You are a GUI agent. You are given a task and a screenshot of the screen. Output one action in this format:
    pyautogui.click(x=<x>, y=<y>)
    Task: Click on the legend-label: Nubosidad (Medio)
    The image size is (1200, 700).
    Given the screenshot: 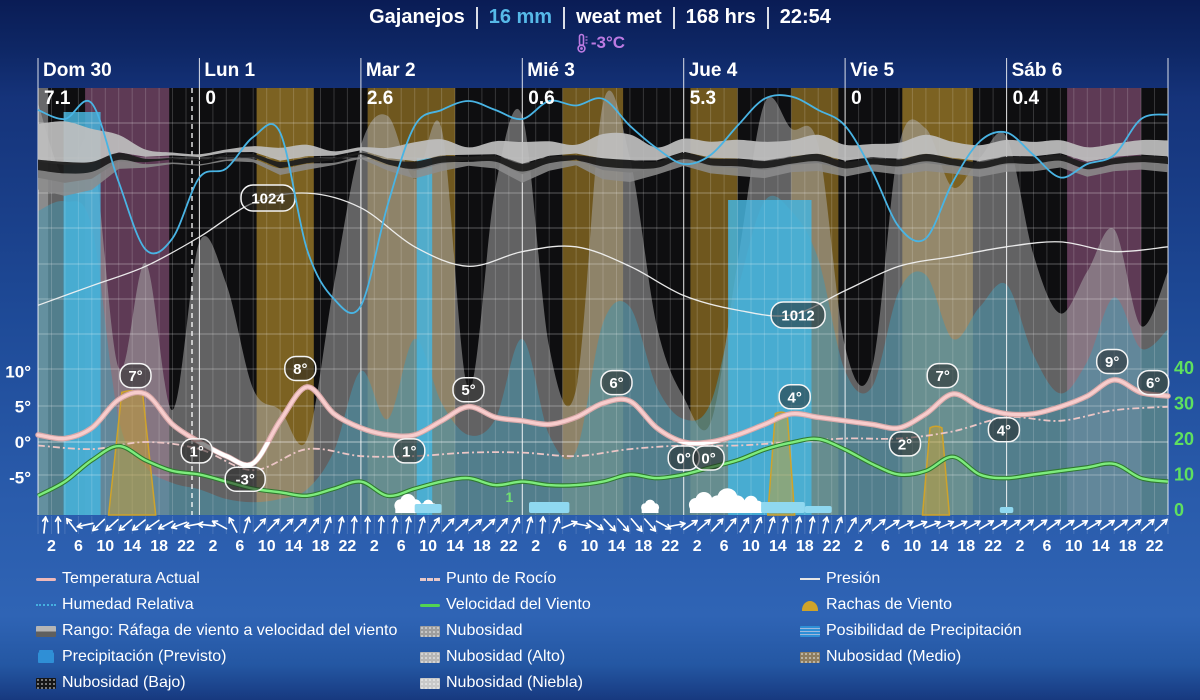 What is the action you would take?
    pyautogui.click(x=894, y=656)
    